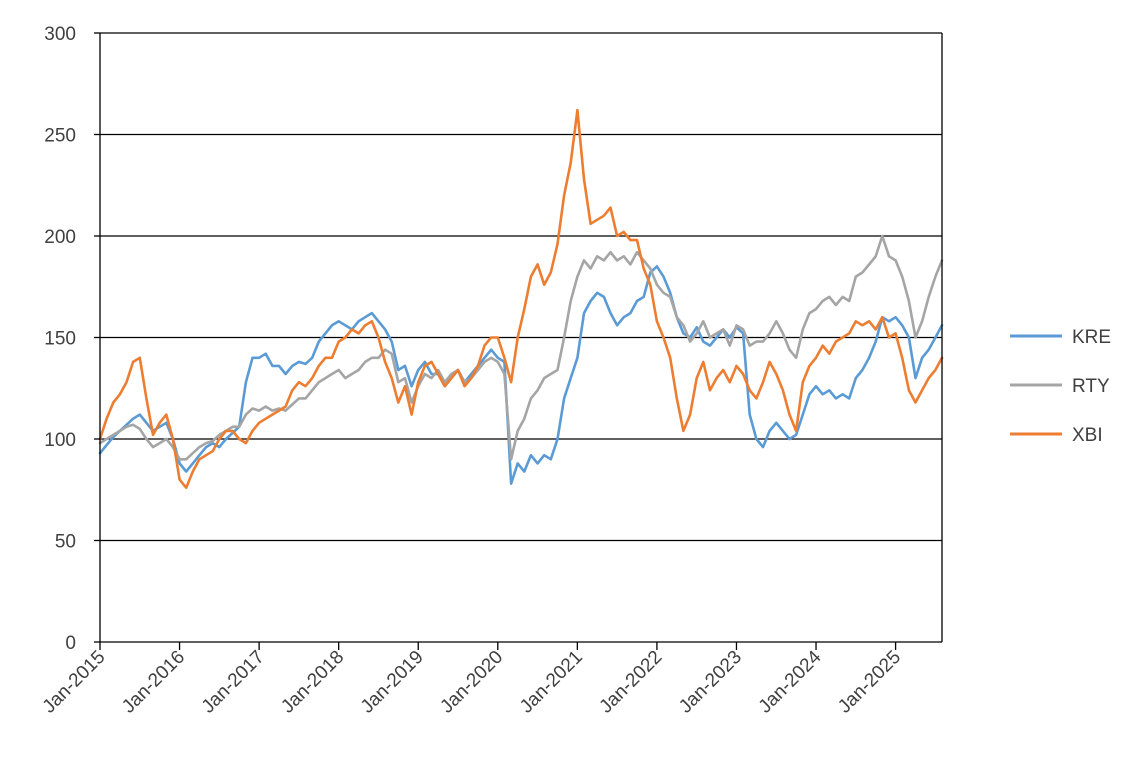  Describe the element at coordinates (233, 682) in the screenshot. I see `x-tick-label: Jan-2017` at that location.